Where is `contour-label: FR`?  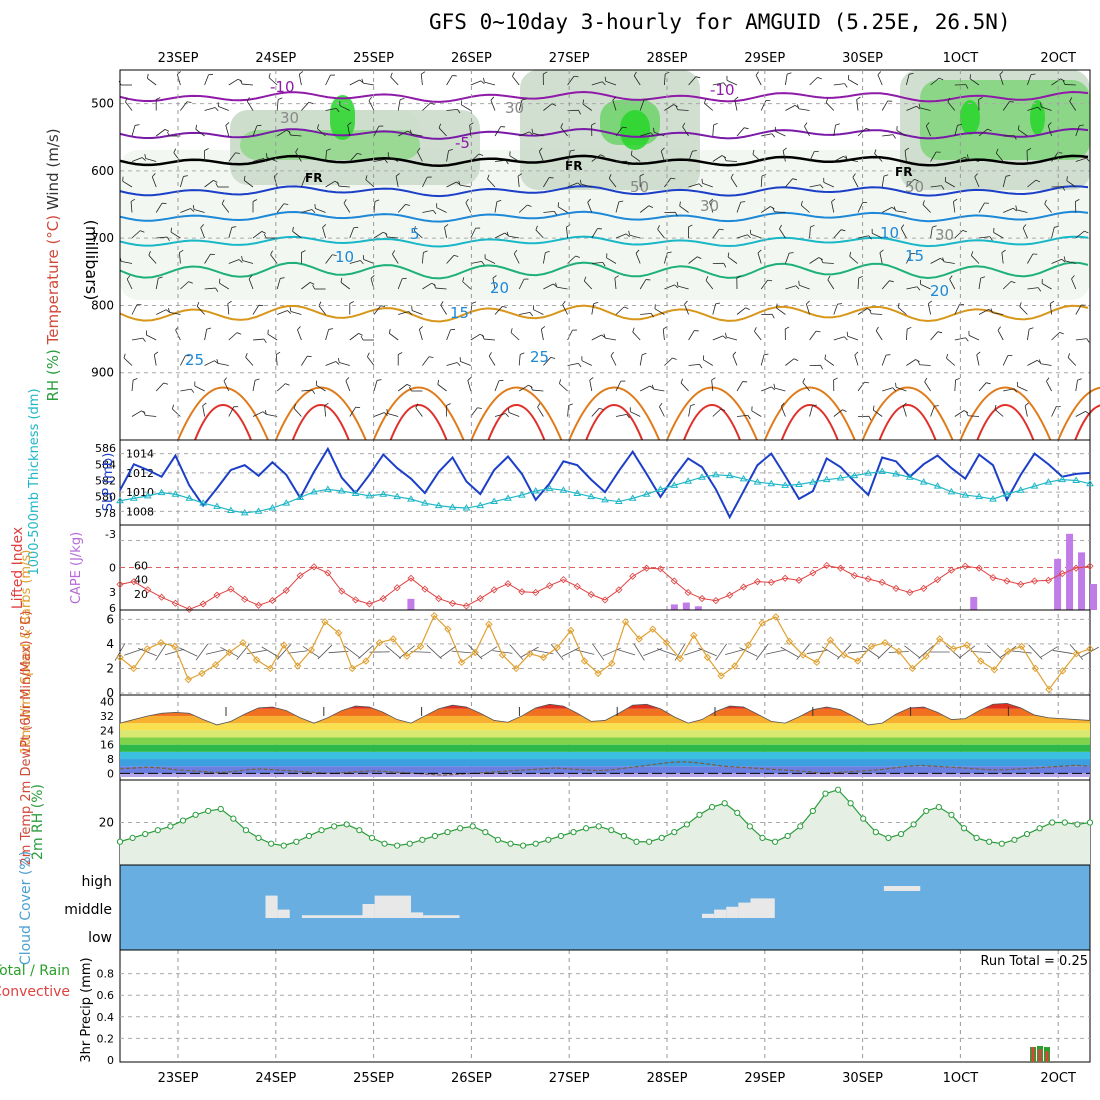 contour-label: FR is located at coordinates (573, 166).